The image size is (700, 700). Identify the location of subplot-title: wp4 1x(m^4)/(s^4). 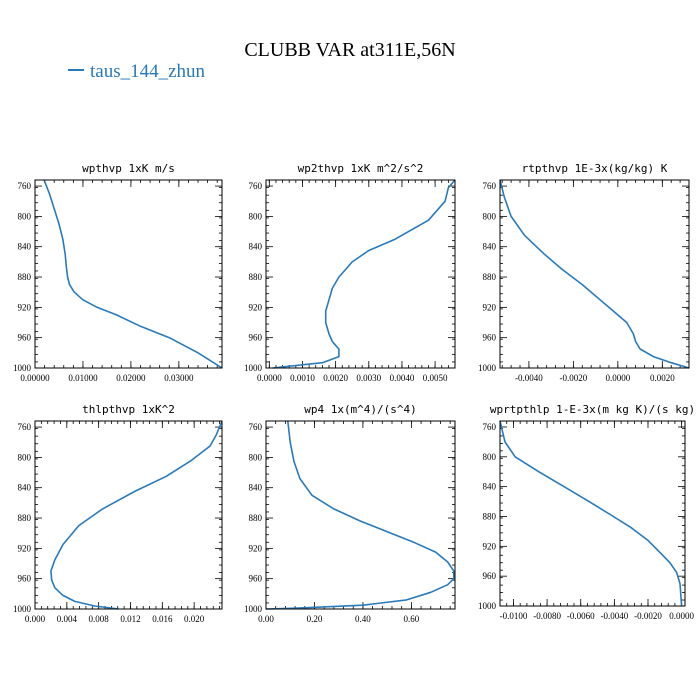
(360, 409).